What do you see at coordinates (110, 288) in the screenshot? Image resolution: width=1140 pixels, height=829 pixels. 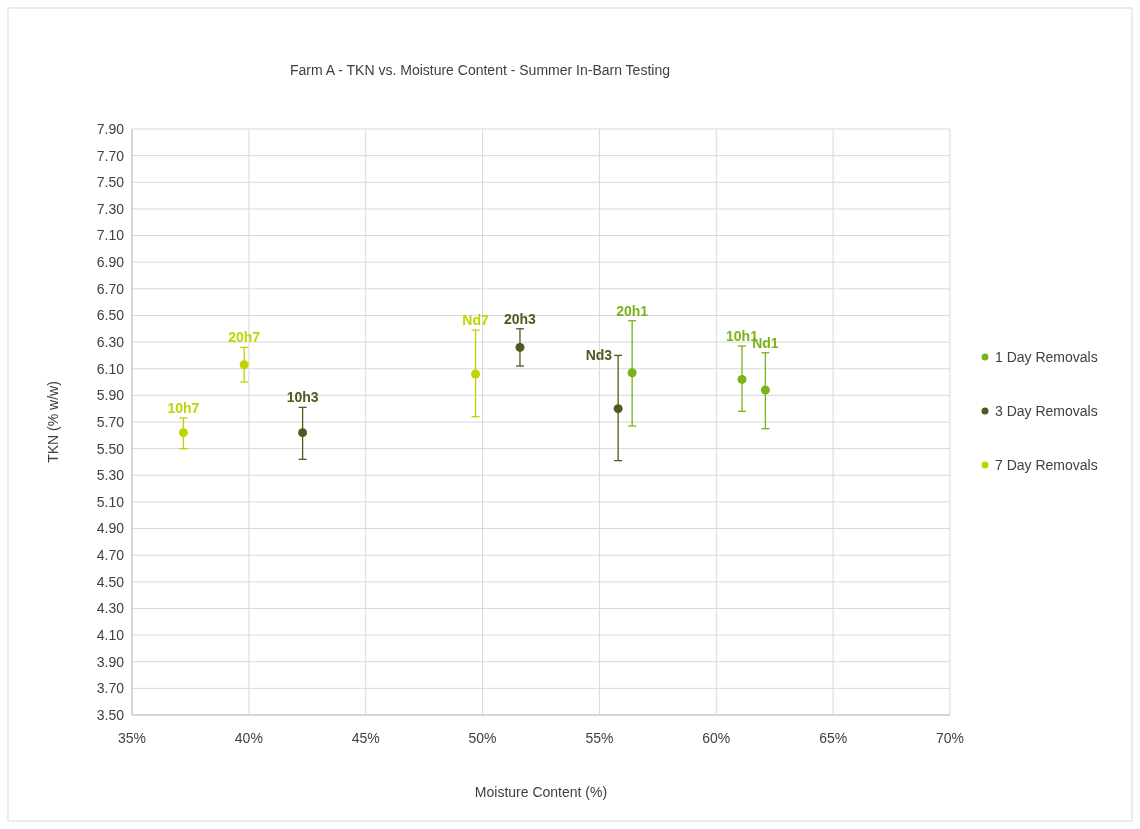 I see `y-tick-label: 6.70` at bounding box center [110, 288].